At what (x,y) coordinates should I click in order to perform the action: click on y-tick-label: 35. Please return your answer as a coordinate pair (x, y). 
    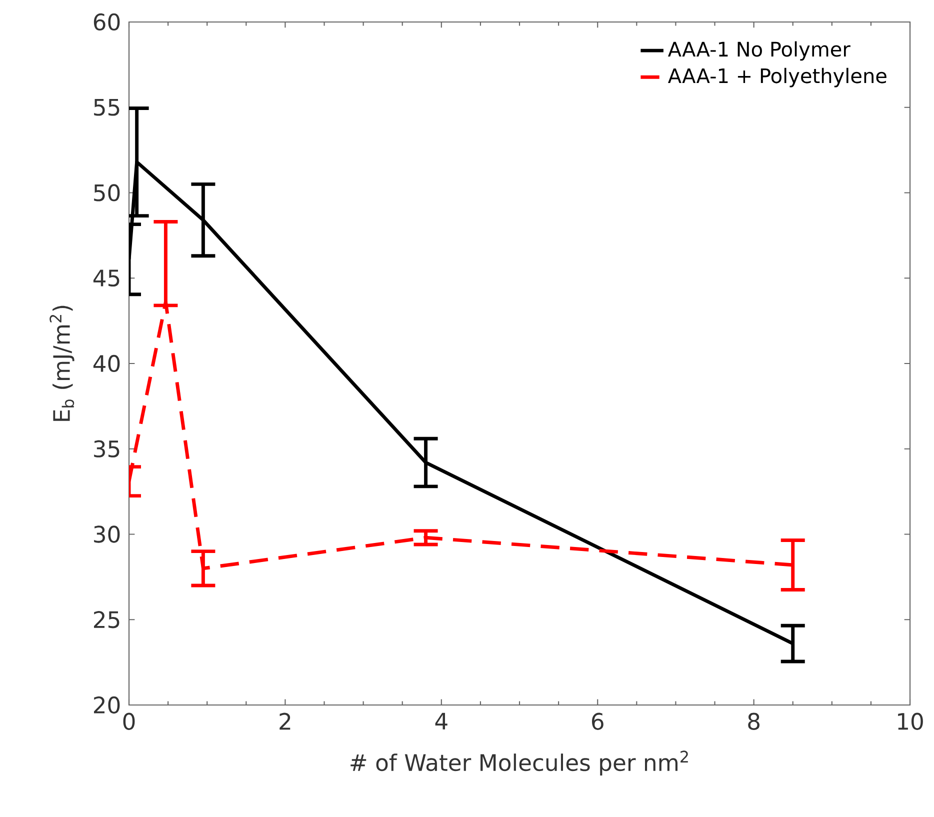
    Looking at the image, I should click on (107, 449).